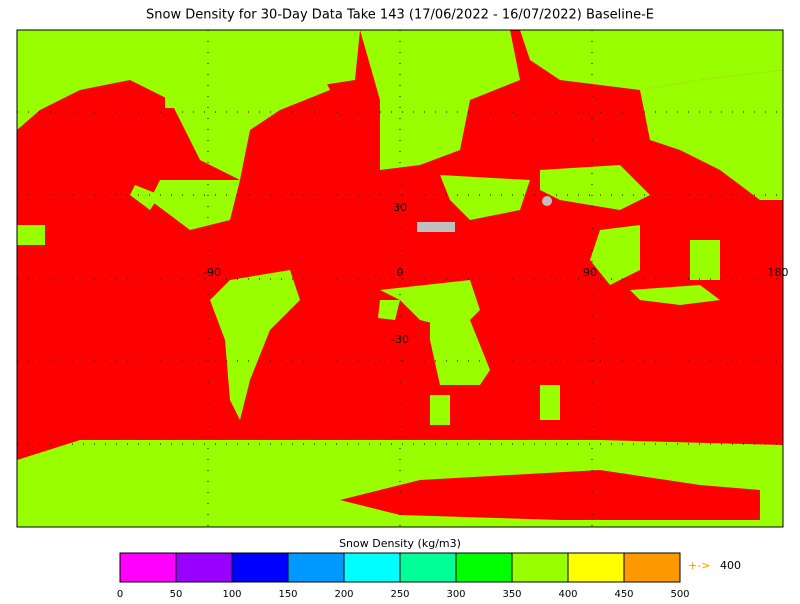 The image size is (800, 604). I want to click on lat-label: 30, so click(400, 207).